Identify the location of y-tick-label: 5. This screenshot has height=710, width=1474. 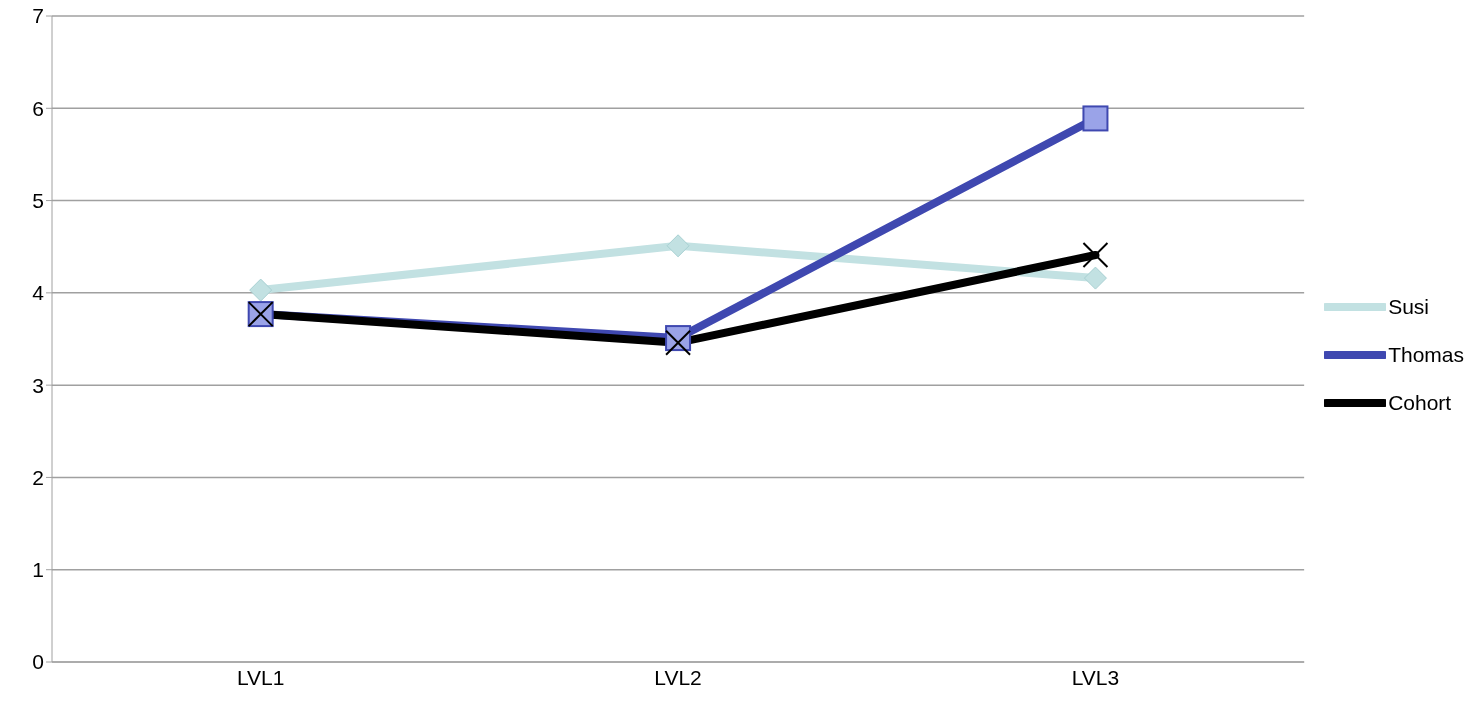
(38, 201).